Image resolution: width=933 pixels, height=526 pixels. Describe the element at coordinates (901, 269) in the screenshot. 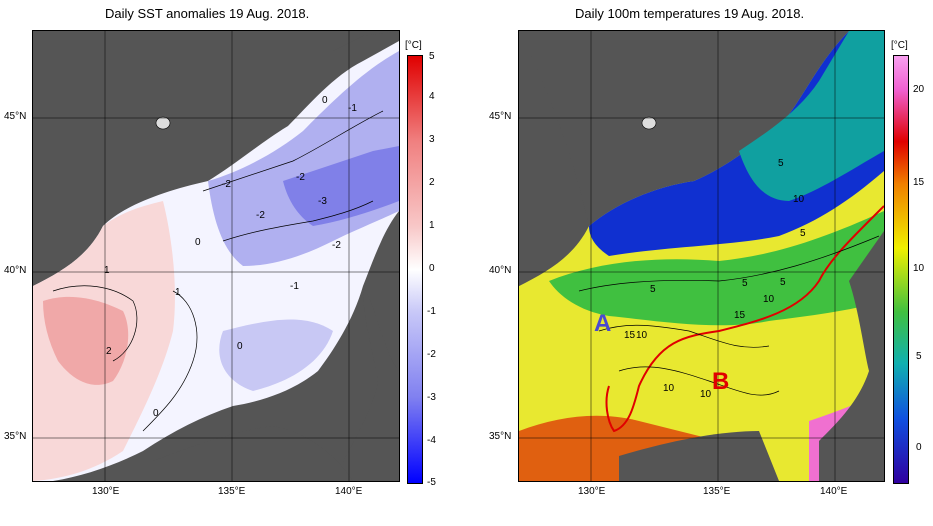

I see `temp-colorbar` at that location.